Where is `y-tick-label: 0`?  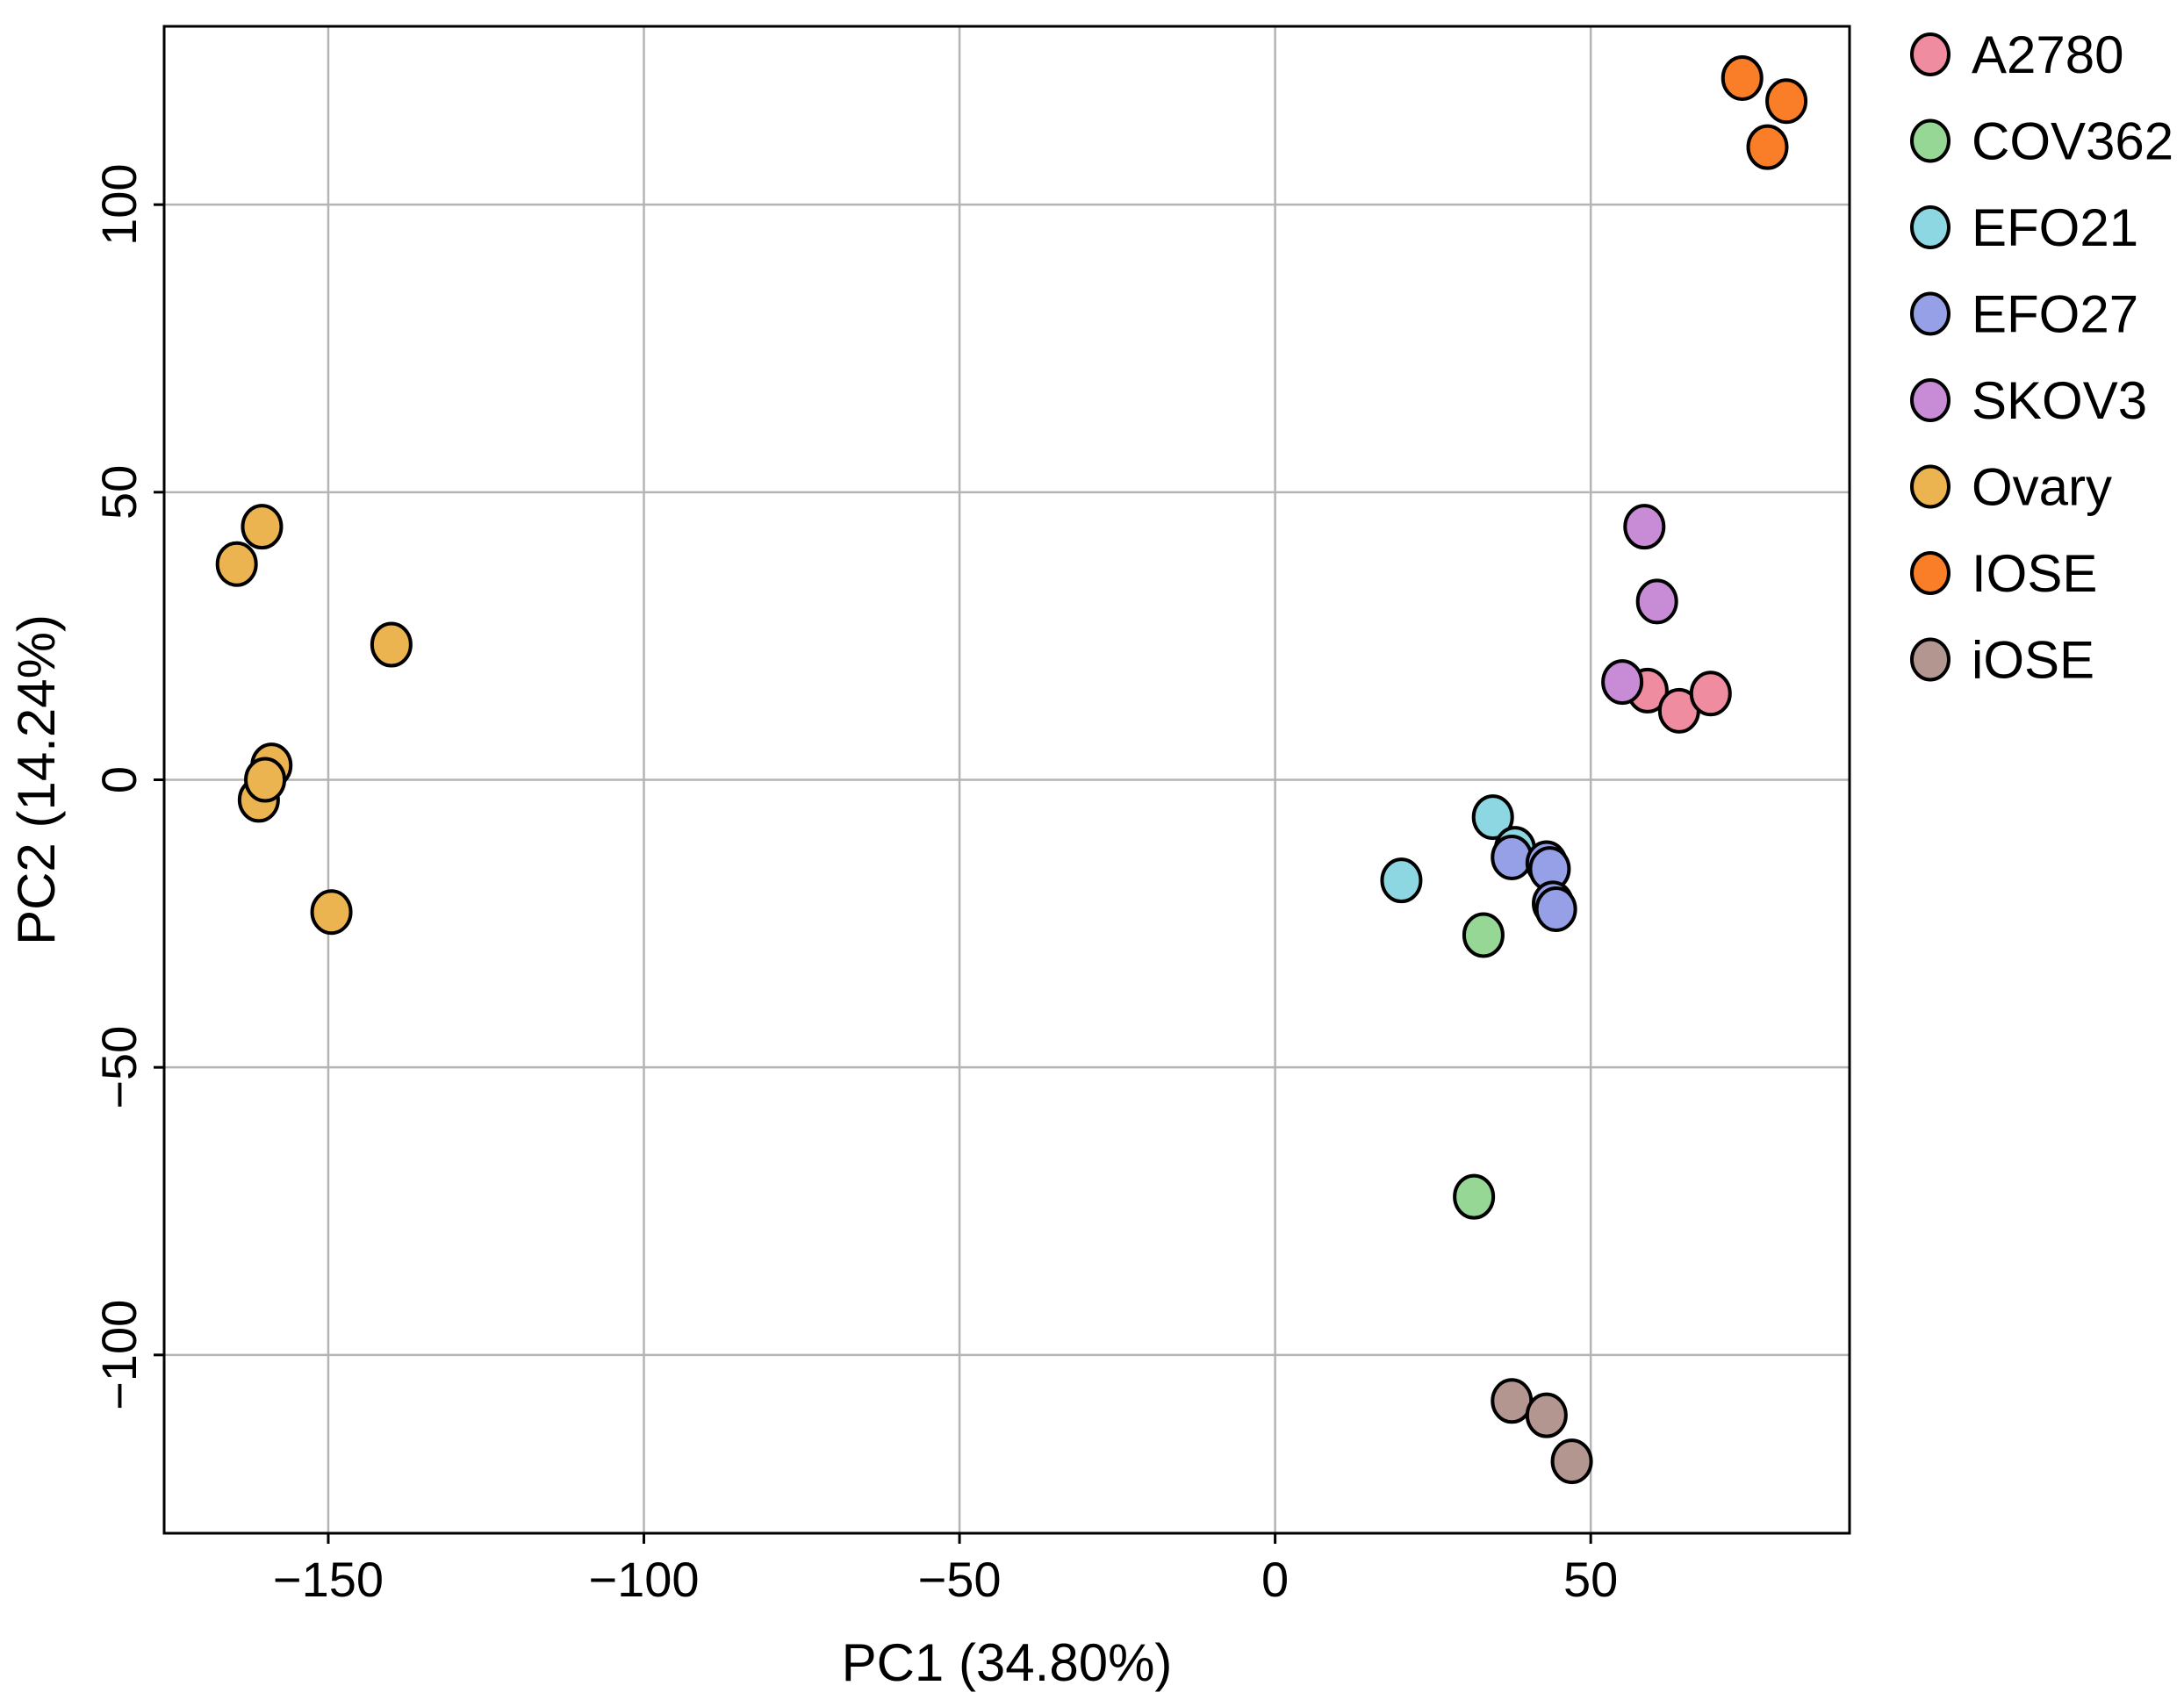
y-tick-label: 0 is located at coordinates (119, 779).